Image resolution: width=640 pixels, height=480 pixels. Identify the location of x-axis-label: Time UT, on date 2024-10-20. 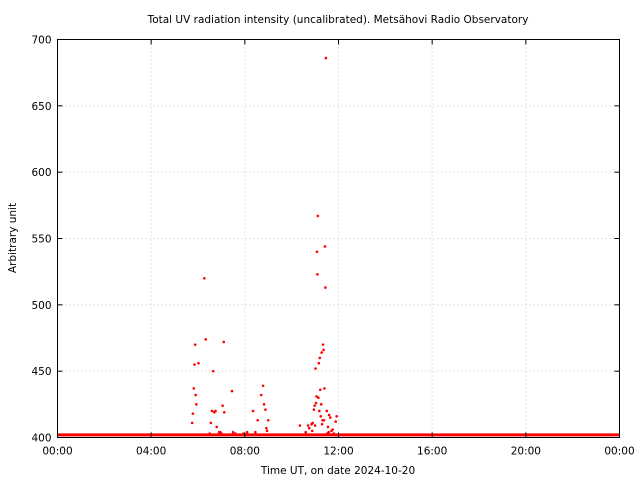
(337, 471).